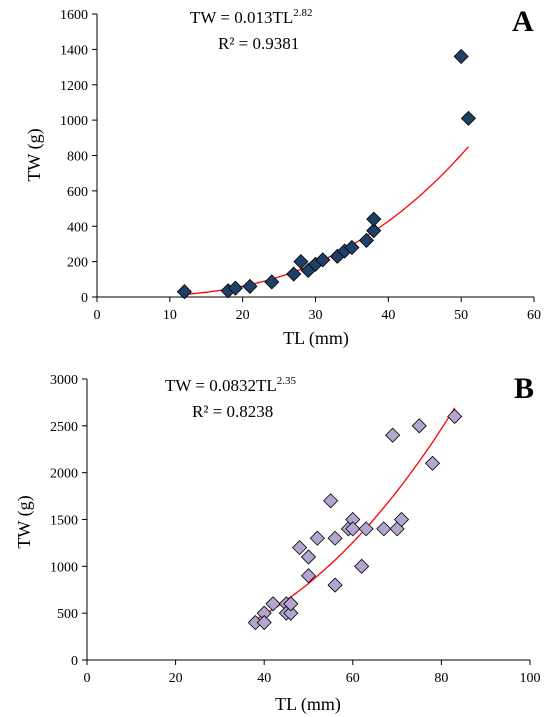  Describe the element at coordinates (64, 380) in the screenshot. I see `panel-b-y-tick-label: 3000` at that location.